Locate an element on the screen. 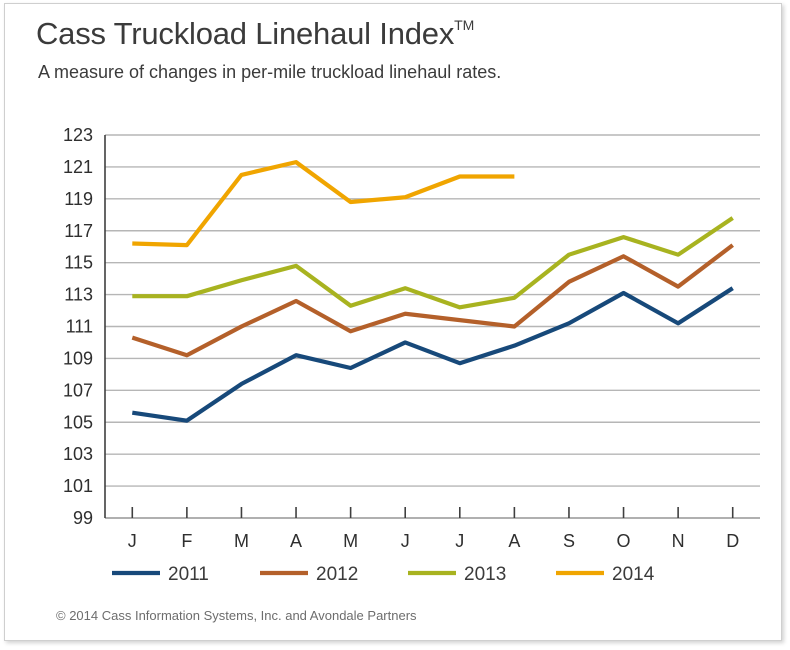  y-axis-tick-label: 109 is located at coordinates (78, 358).